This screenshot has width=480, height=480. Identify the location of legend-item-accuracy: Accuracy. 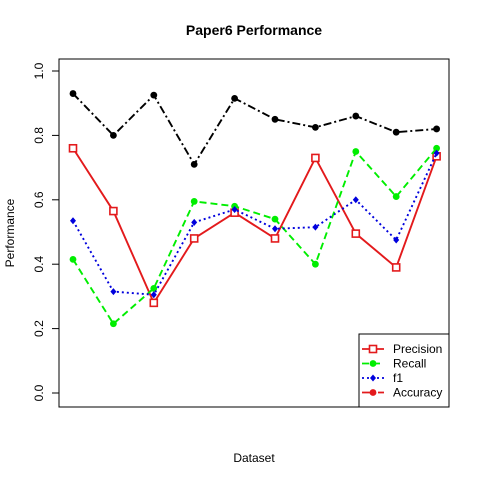
(402, 393).